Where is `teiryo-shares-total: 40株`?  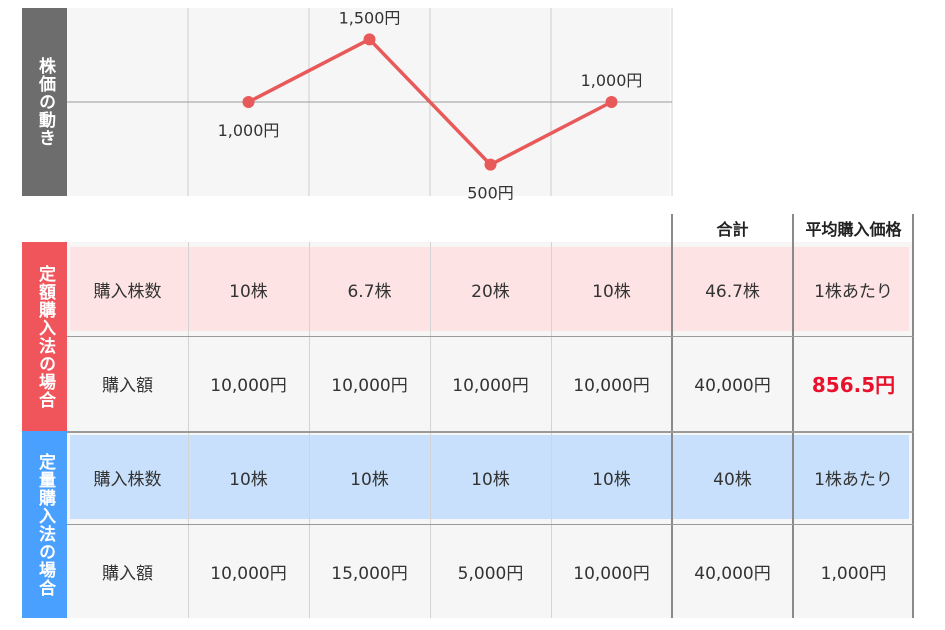 teiryo-shares-total: 40株 is located at coordinates (732, 480).